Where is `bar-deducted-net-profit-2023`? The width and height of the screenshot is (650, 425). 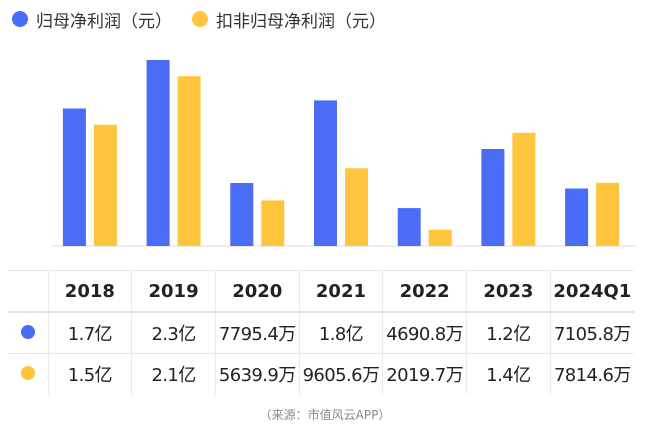
bar-deducted-net-profit-2023 is located at coordinates (524, 189).